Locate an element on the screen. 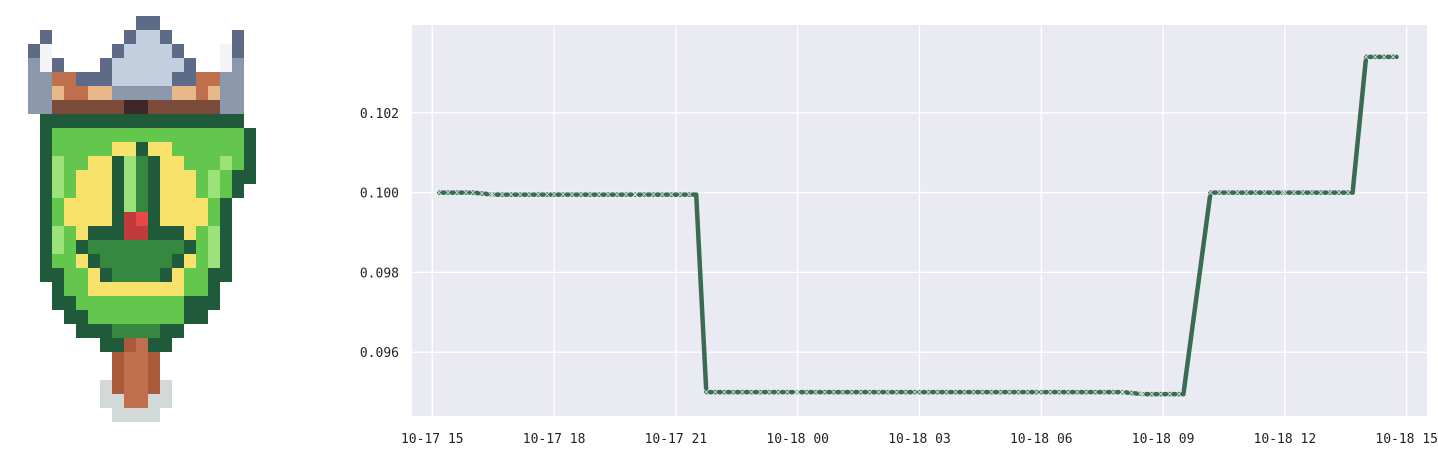  x-tick-label: 10-18 06 is located at coordinates (1041, 439).